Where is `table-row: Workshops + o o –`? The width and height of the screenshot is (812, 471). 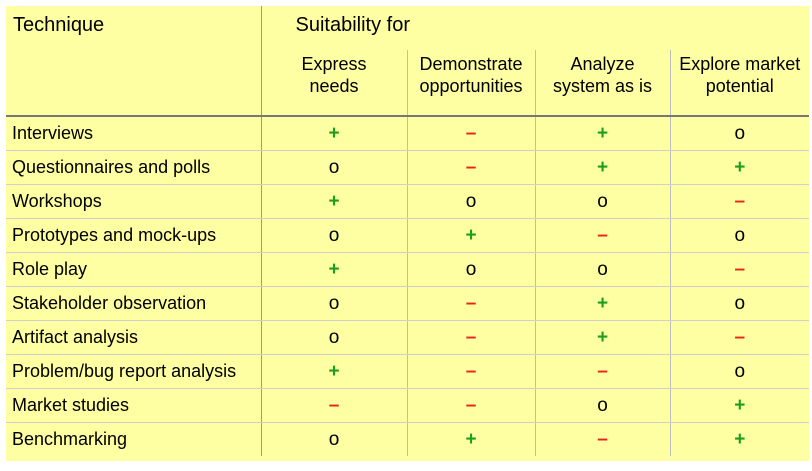
table-row: Workshops + o o – is located at coordinates (407, 201).